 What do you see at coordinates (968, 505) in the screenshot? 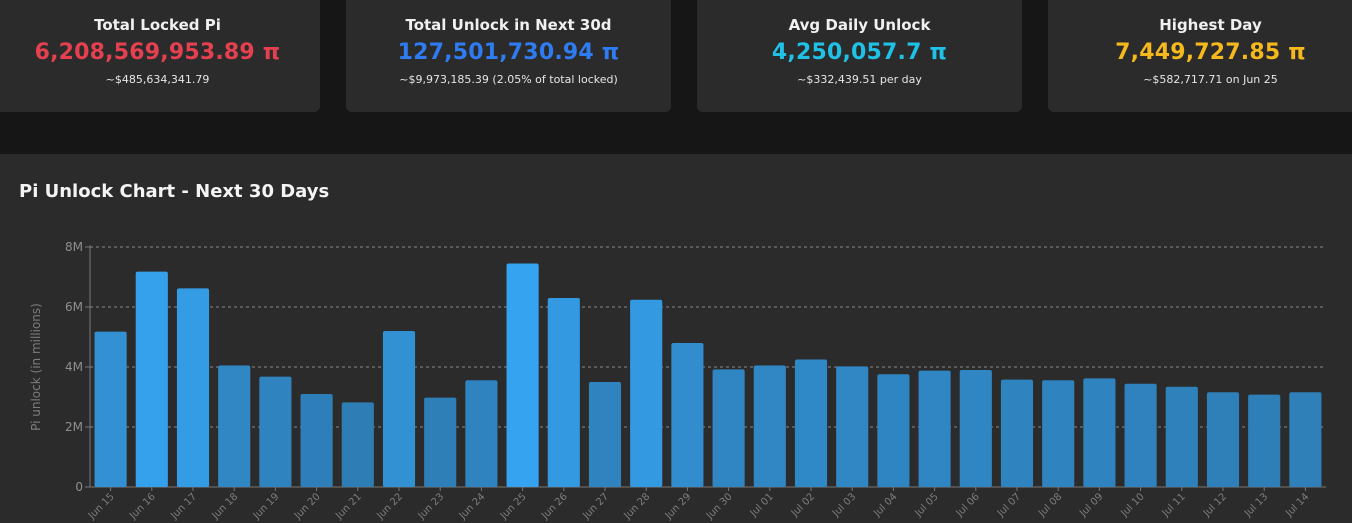
I see `x-tick-label: Jul 06` at bounding box center [968, 505].